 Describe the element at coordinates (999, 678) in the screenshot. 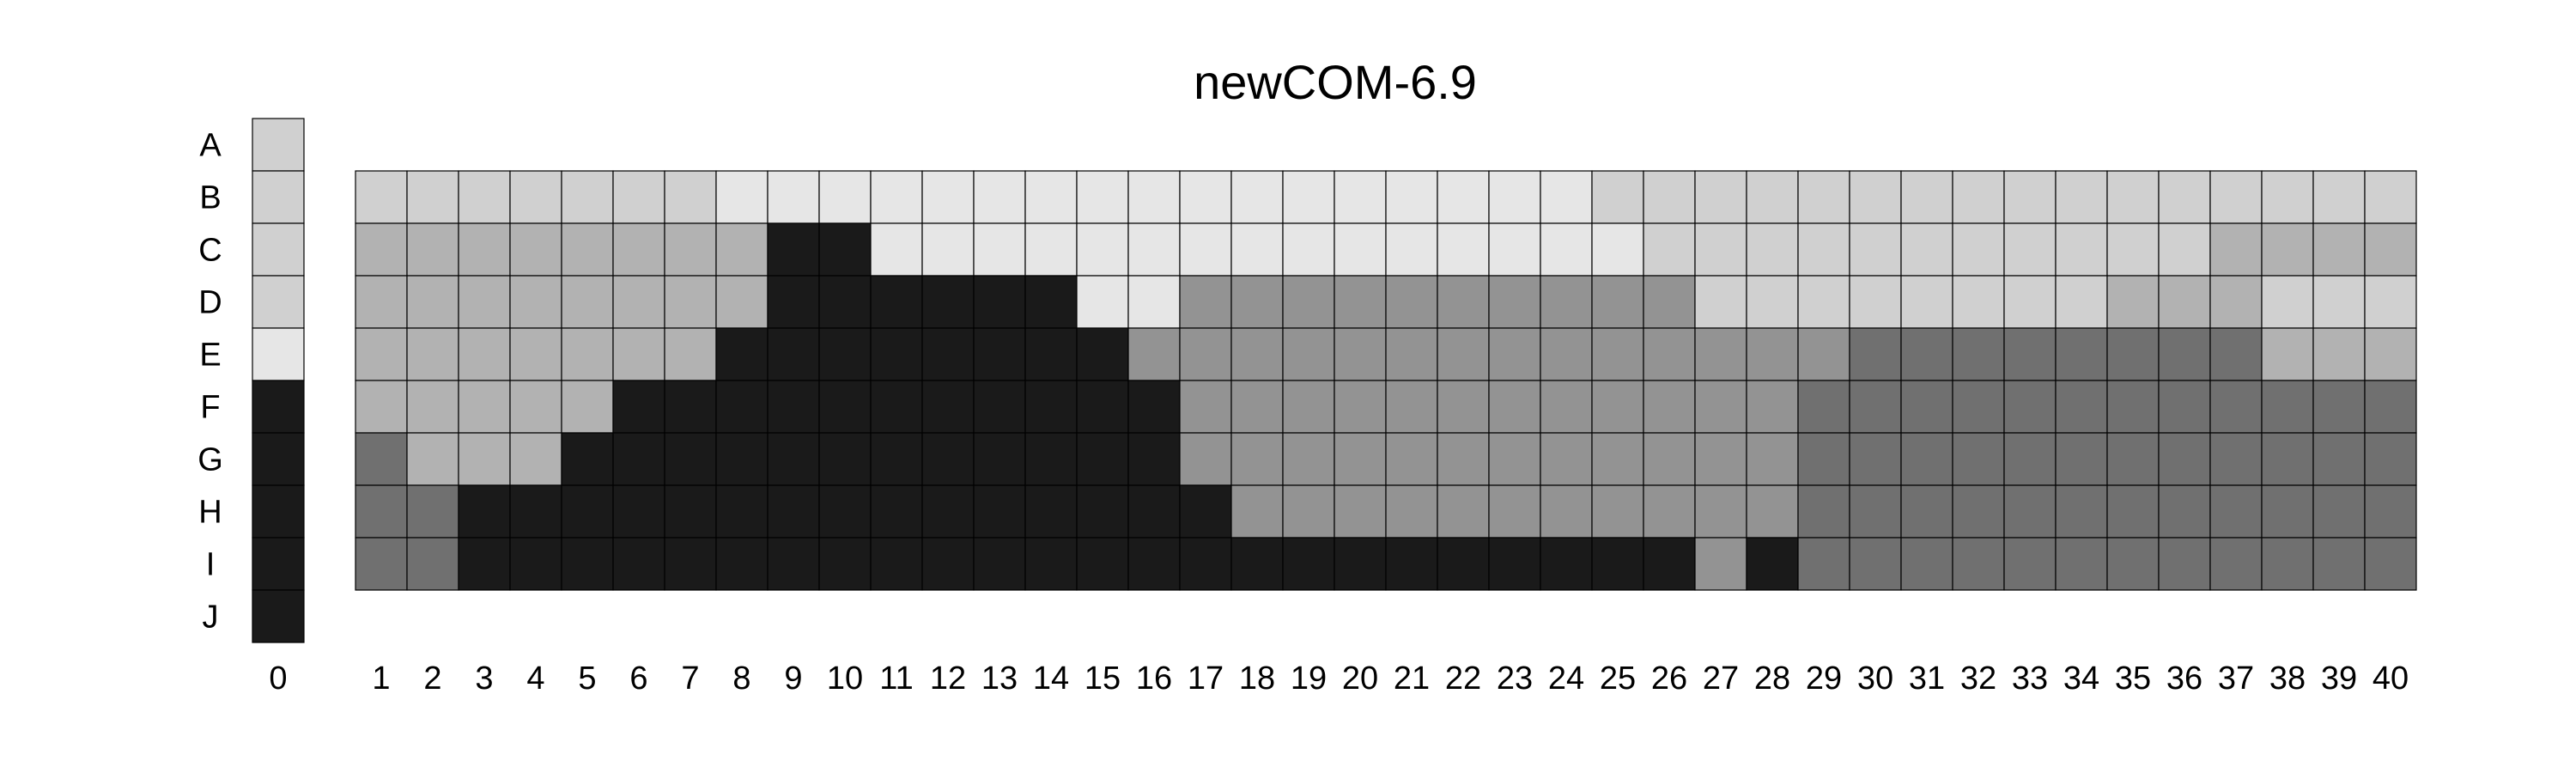

I see `column-label: 13` at that location.